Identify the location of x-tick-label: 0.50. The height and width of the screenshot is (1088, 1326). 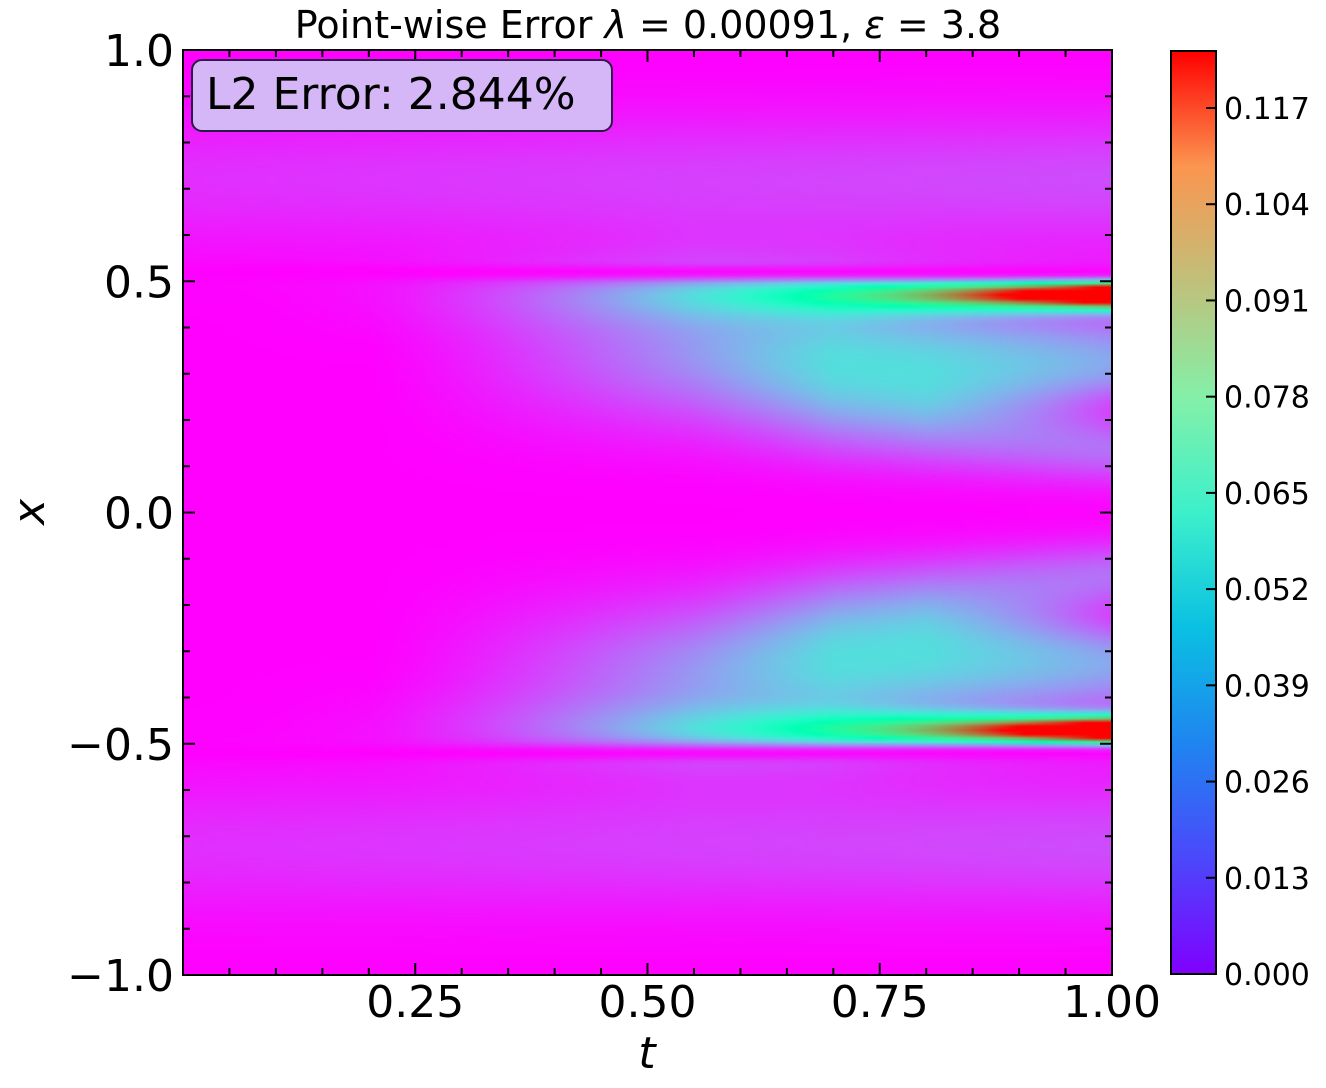
(648, 1002).